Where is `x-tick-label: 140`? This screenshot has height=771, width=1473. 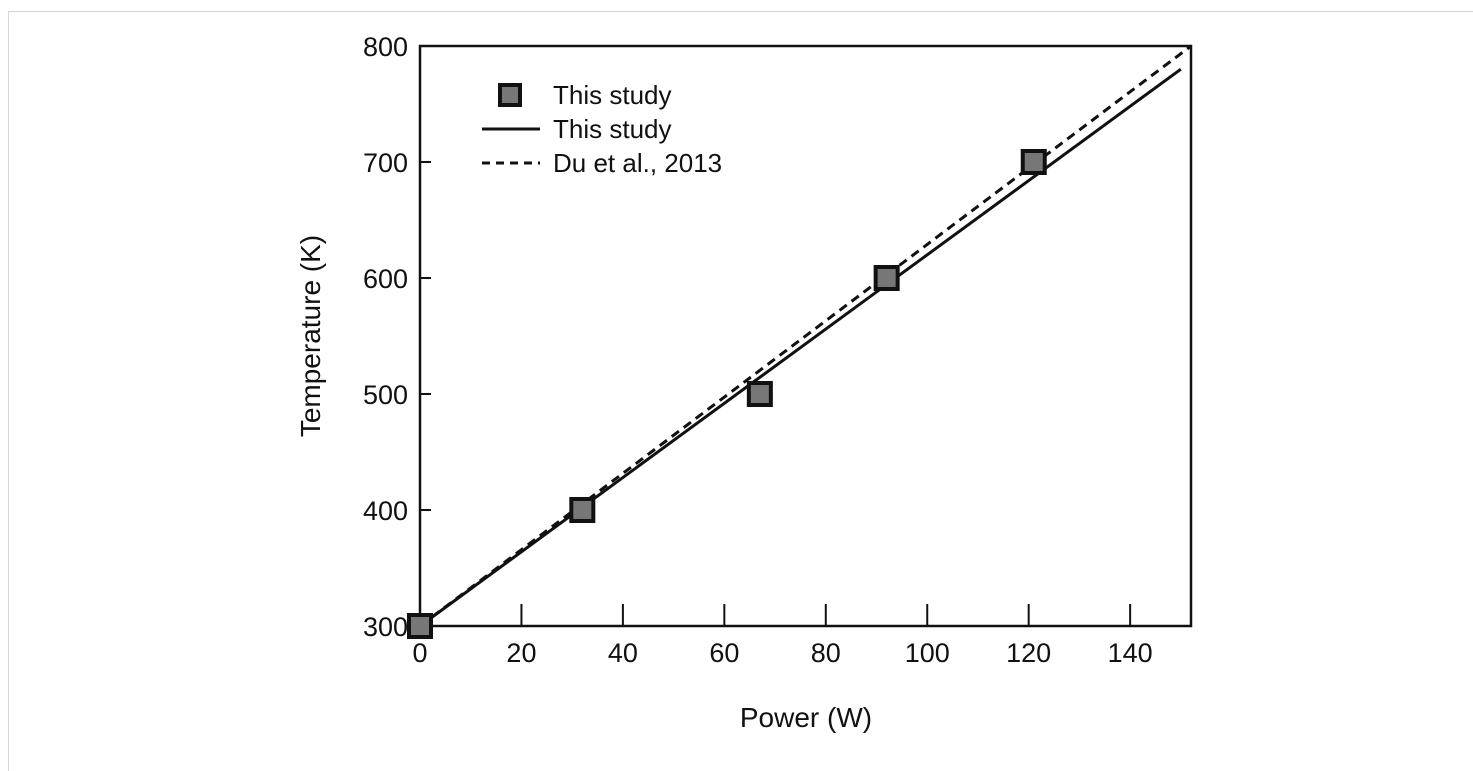
x-tick-label: 140 is located at coordinates (1130, 653).